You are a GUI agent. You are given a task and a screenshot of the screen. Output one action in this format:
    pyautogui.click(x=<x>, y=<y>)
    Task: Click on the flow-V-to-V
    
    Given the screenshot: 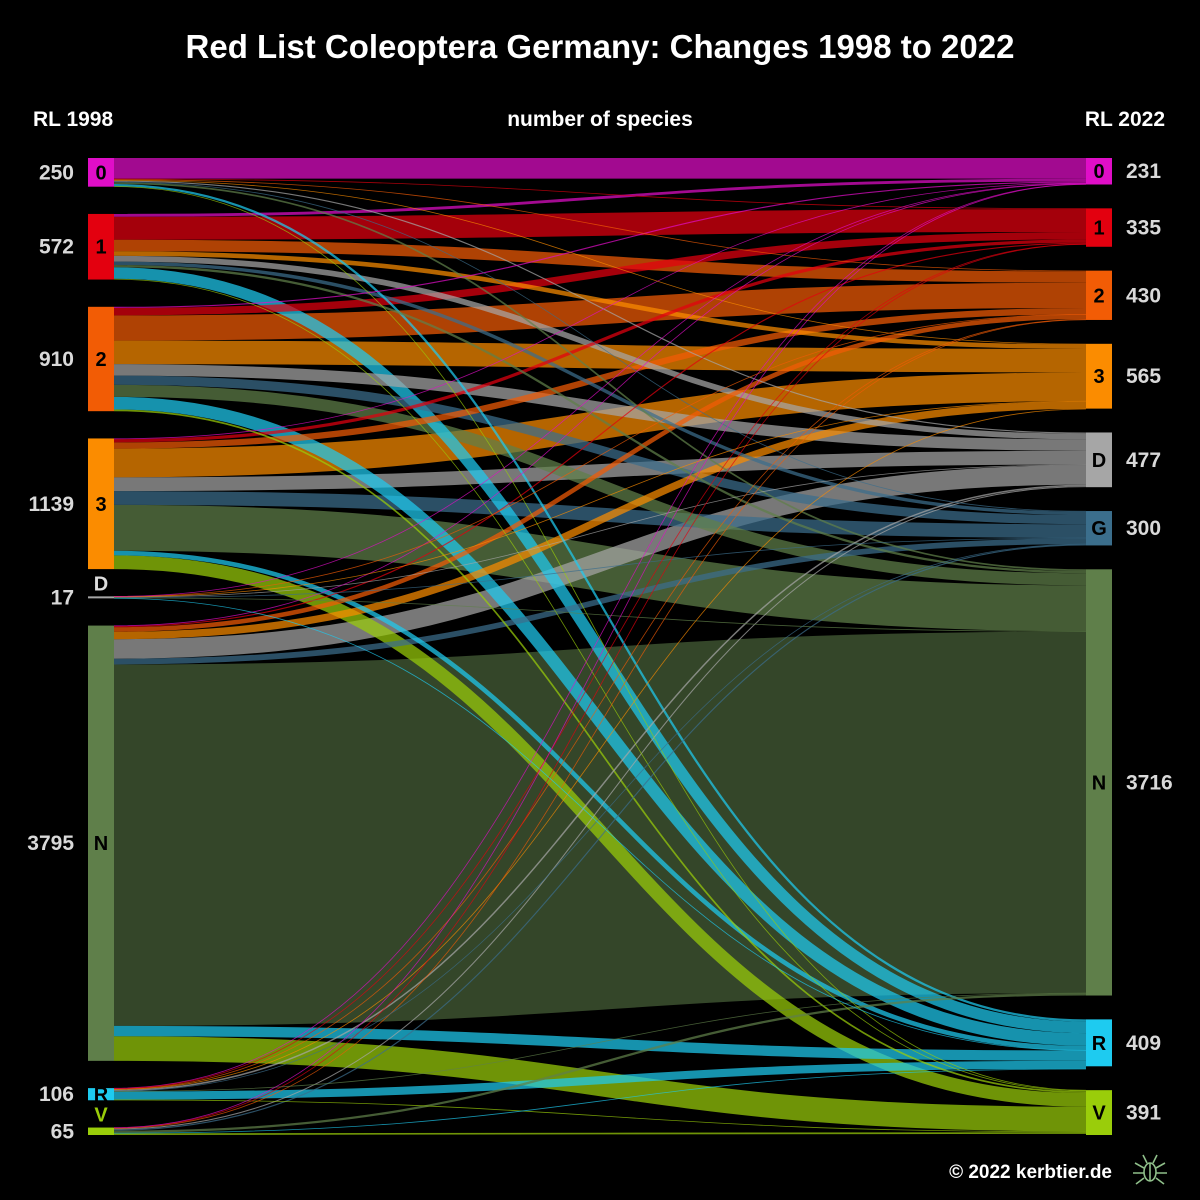 What is the action you would take?
    pyautogui.click(x=600, y=1134)
    